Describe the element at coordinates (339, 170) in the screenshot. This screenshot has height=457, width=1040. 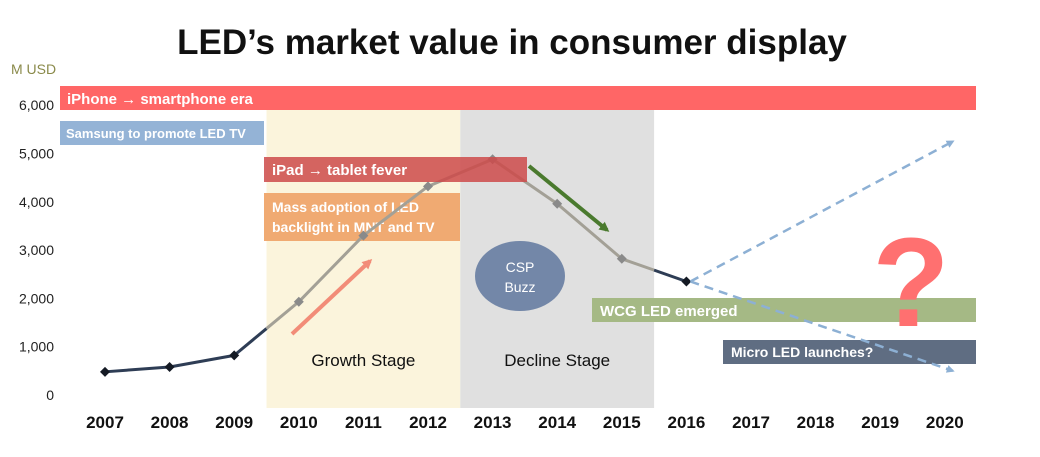
I see `ipad-tablet-label: iPad → tablet fever` at that location.